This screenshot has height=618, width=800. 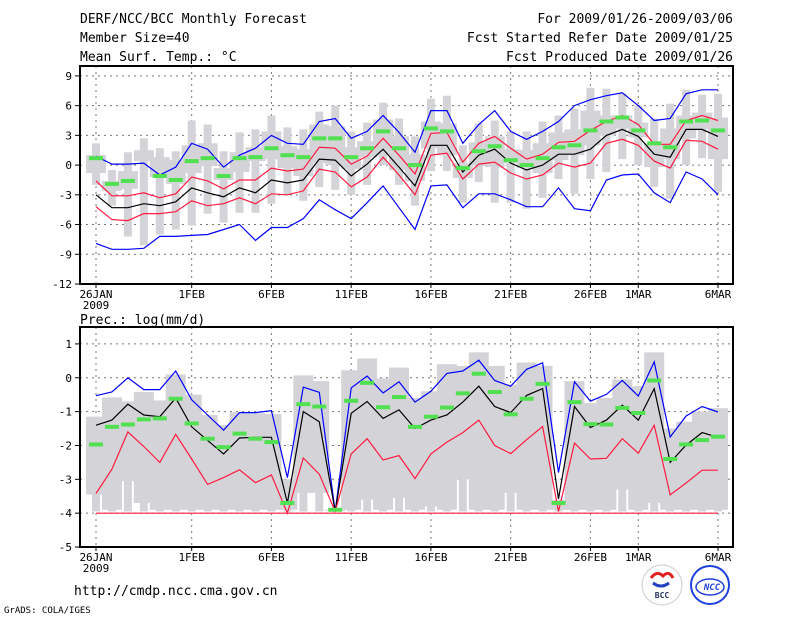 What do you see at coordinates (712, 588) in the screenshot?
I see `ncc-logo-text: NCC` at bounding box center [712, 588].